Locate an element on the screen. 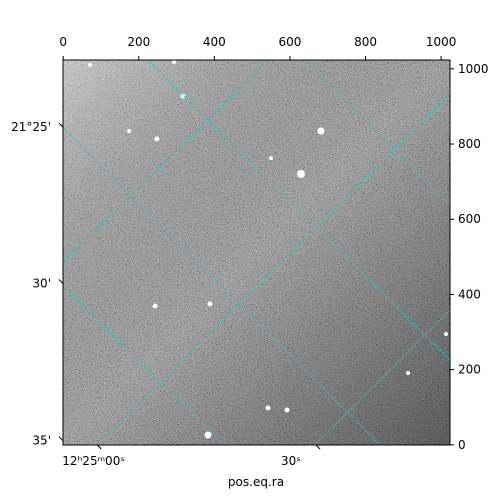  x-tick-label: 400 is located at coordinates (214, 42).